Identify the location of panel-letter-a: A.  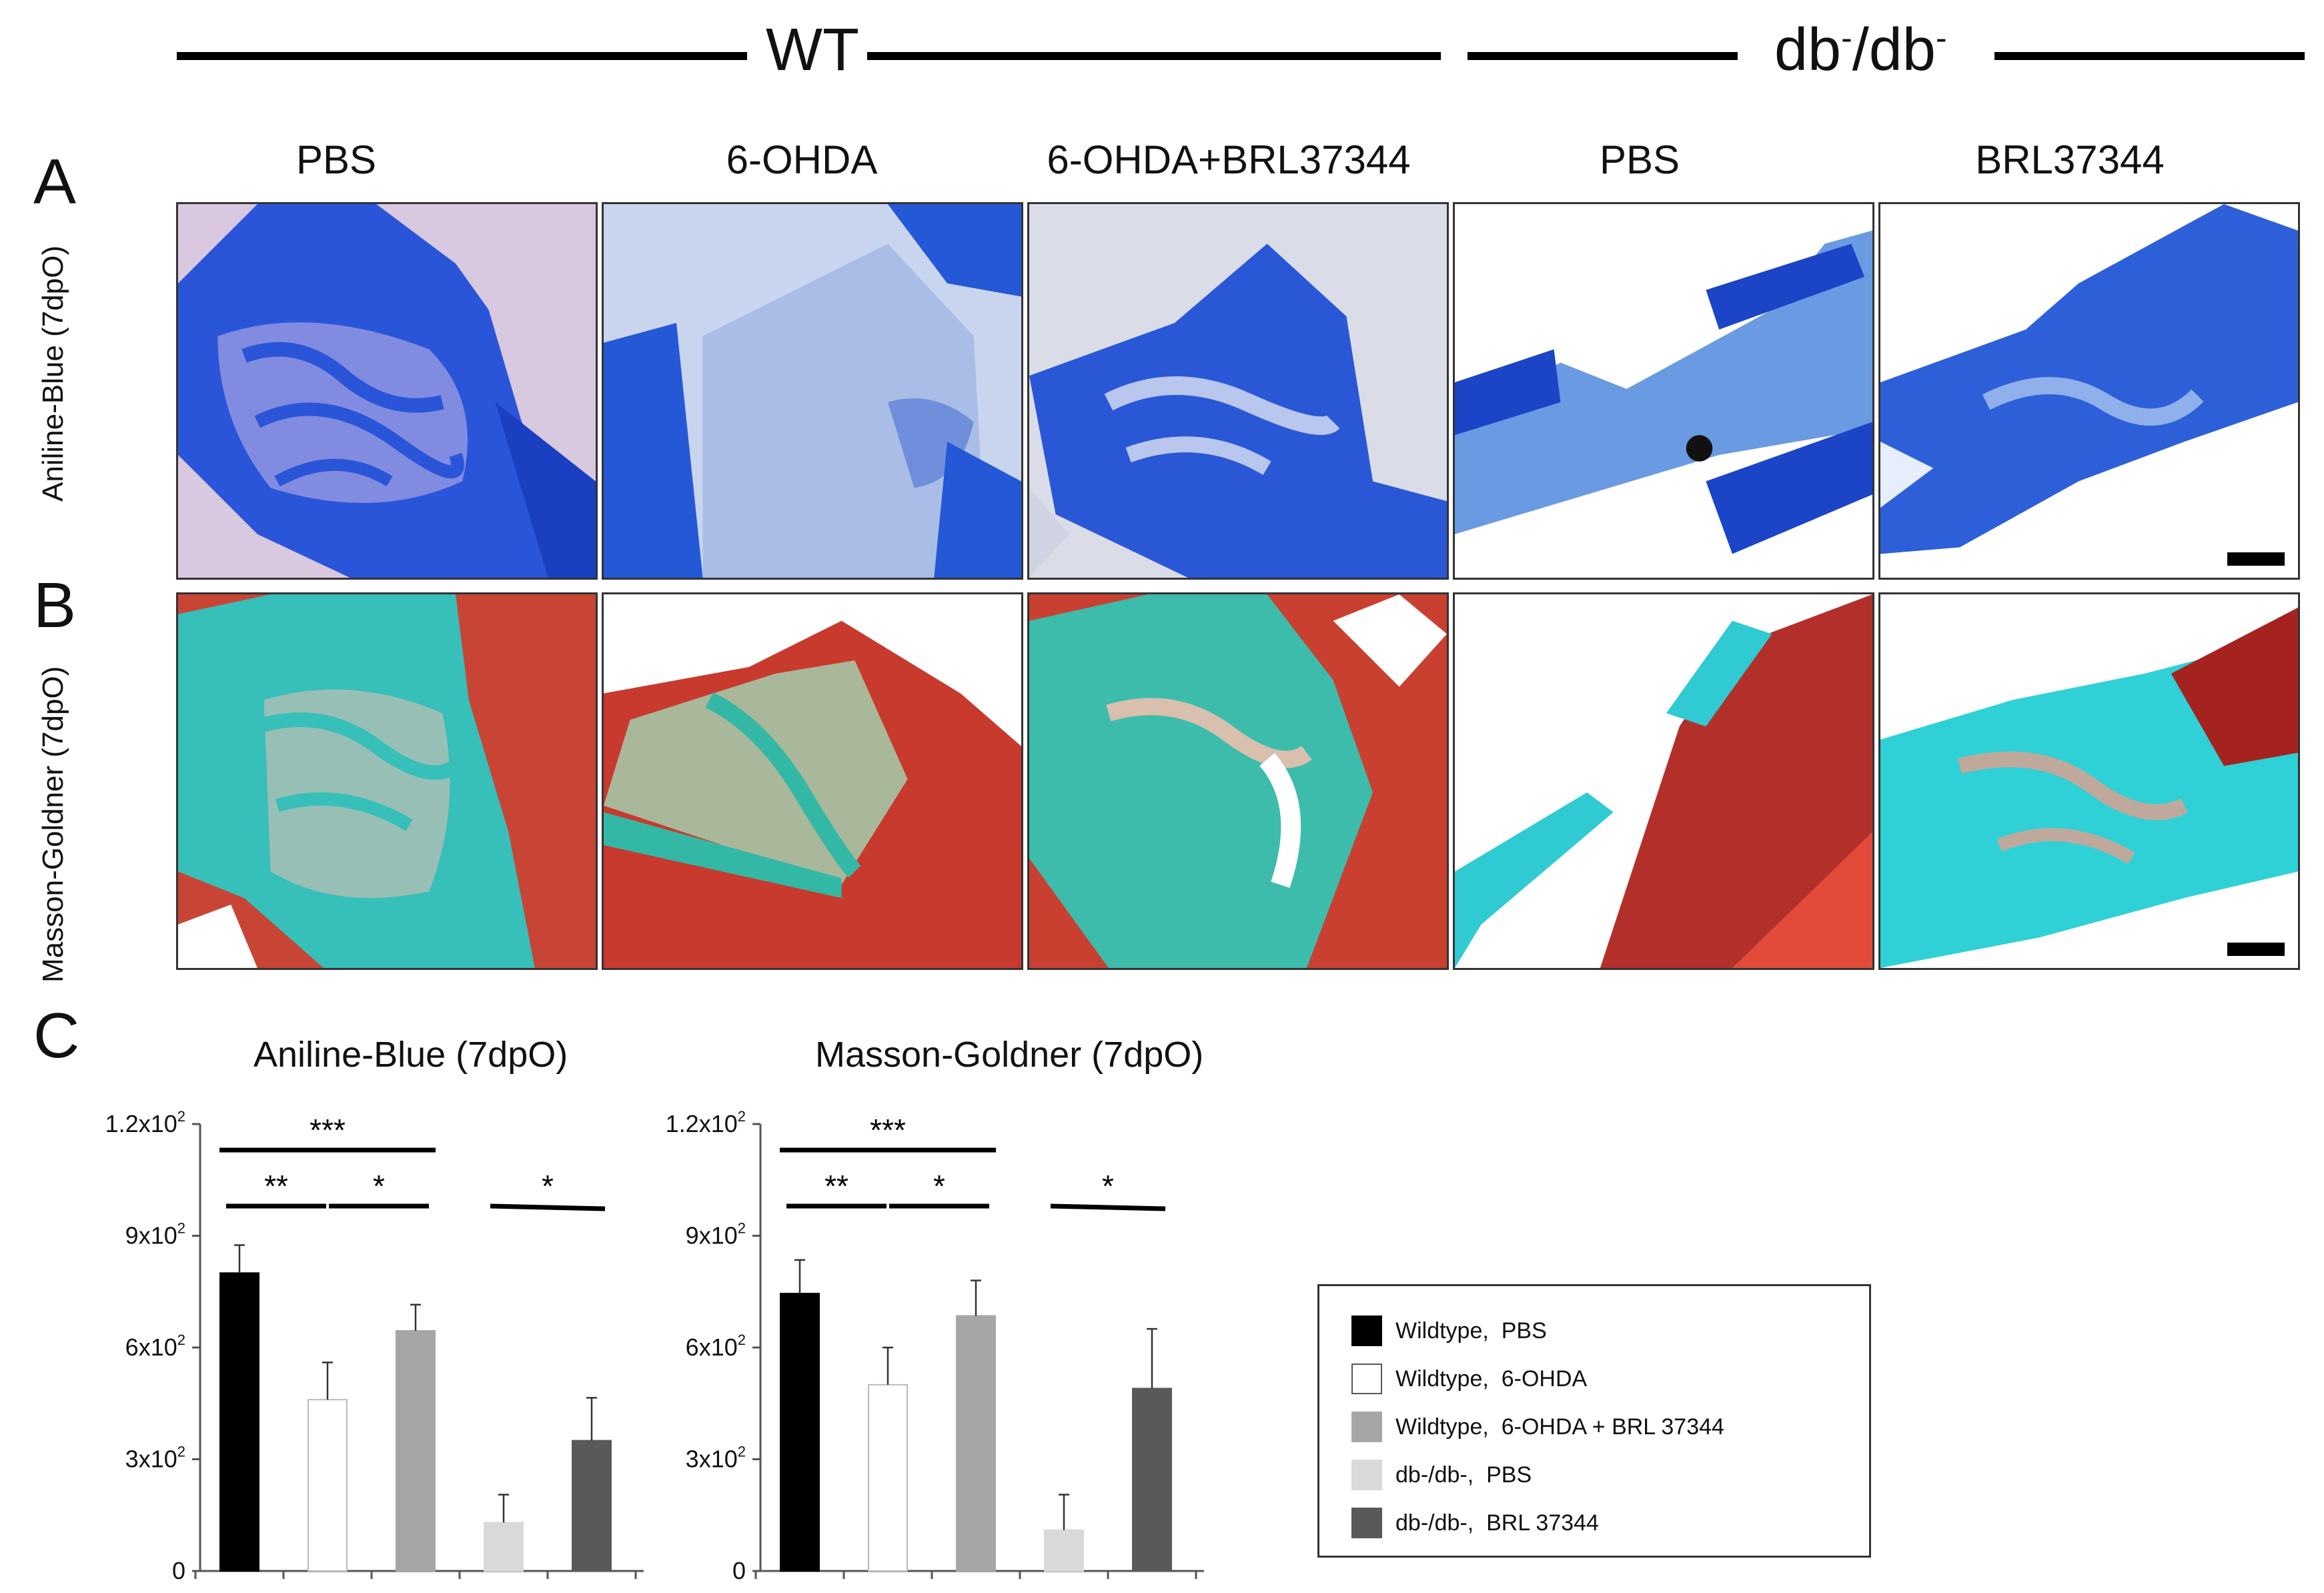
(55, 182).